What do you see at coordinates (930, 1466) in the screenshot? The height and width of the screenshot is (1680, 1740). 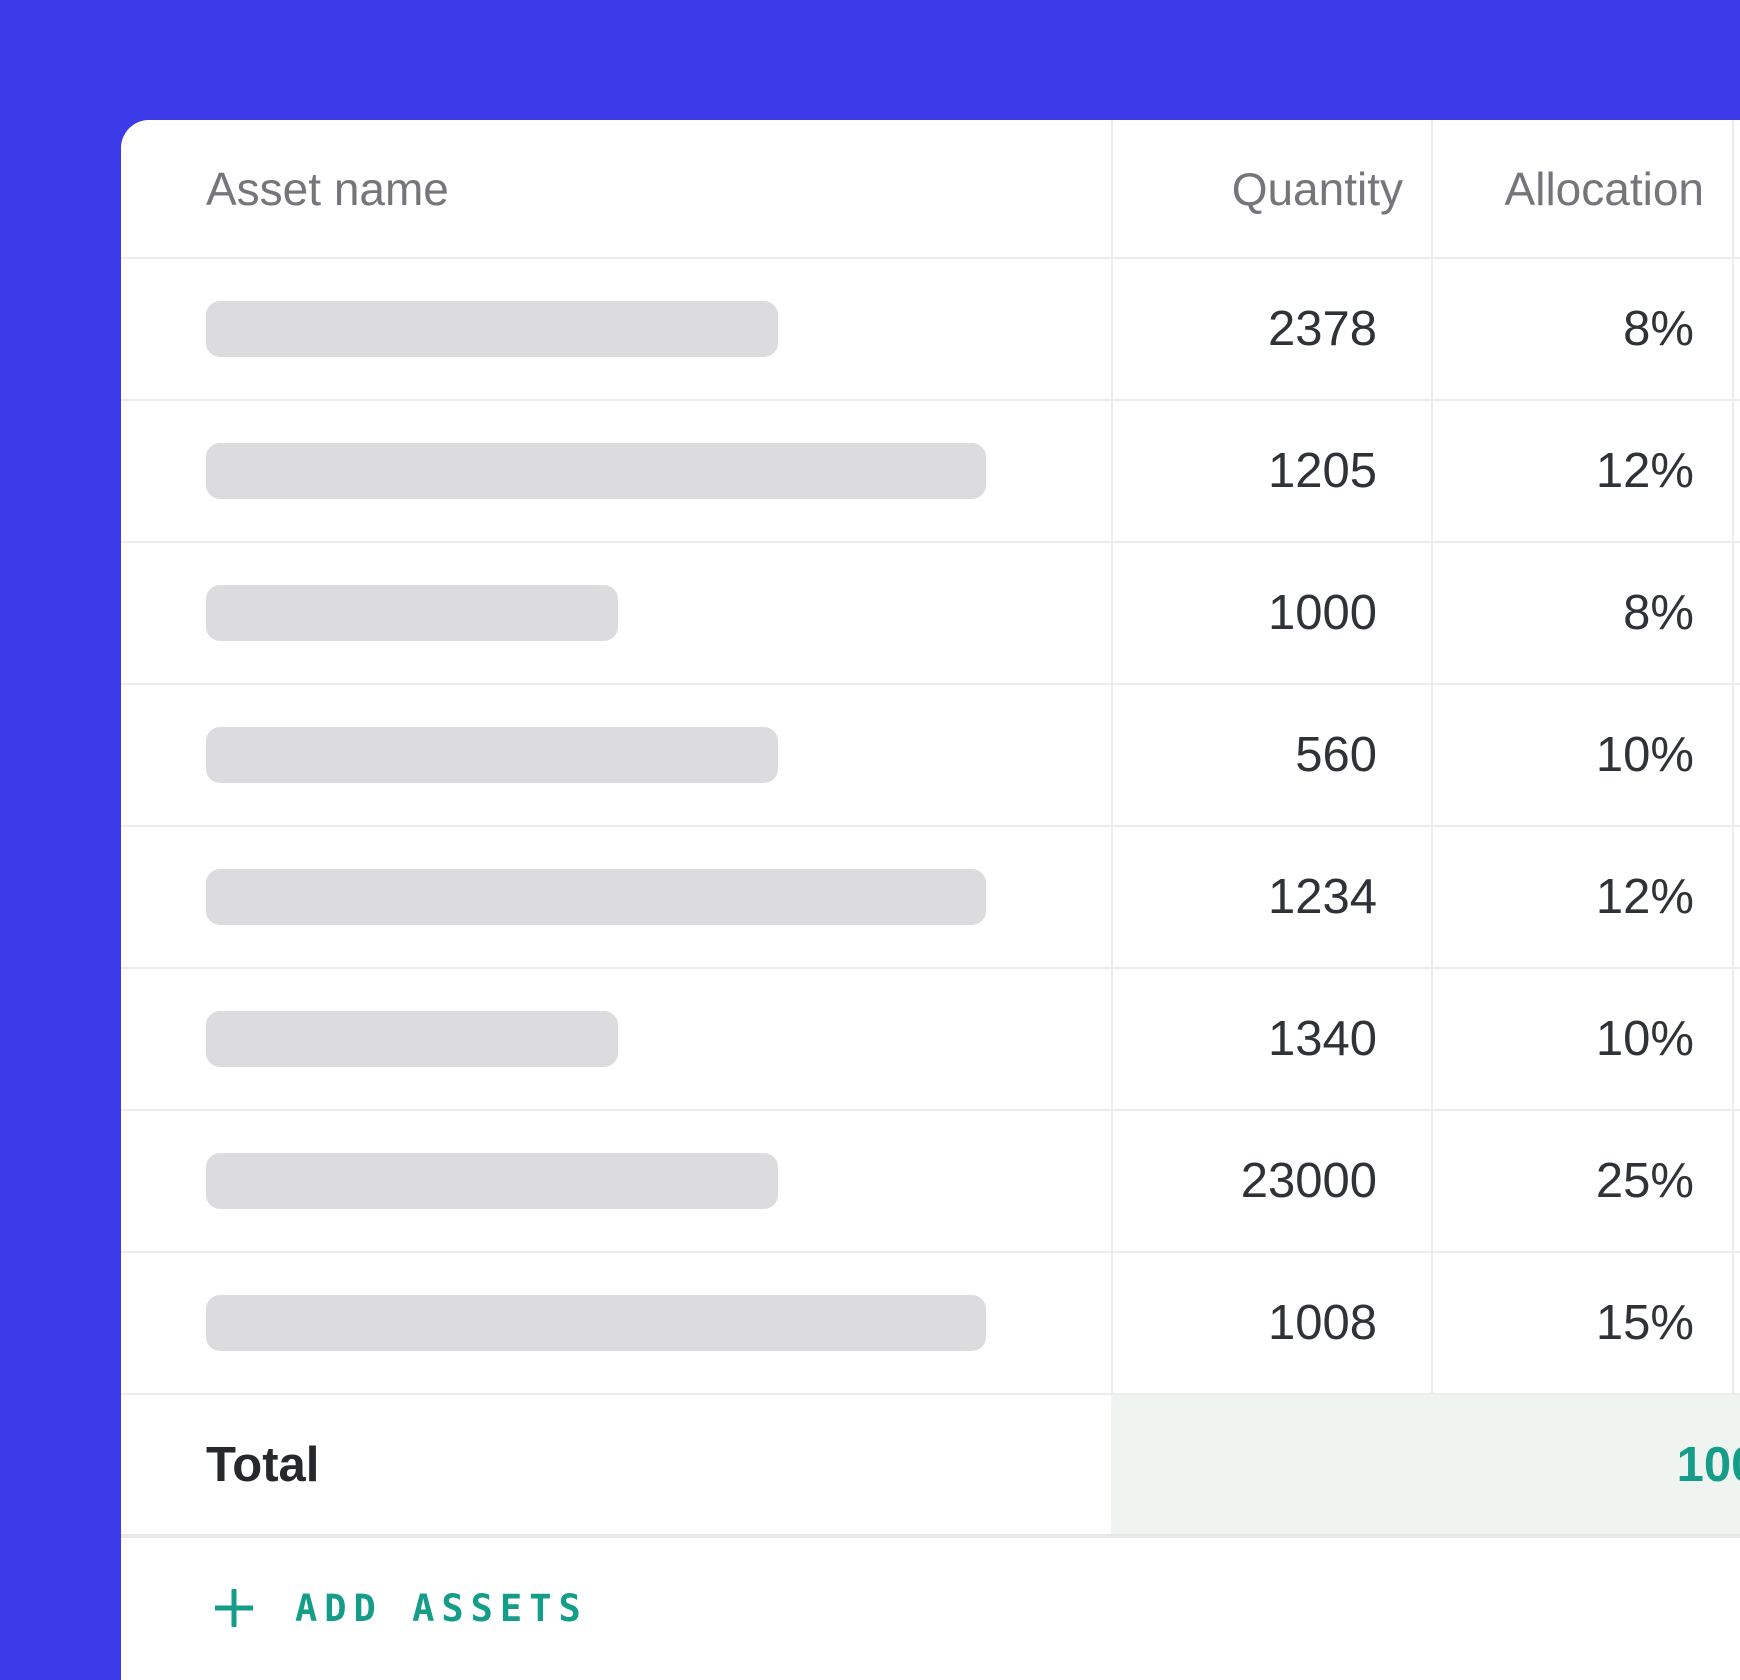 I see `total-row: Total 100%` at bounding box center [930, 1466].